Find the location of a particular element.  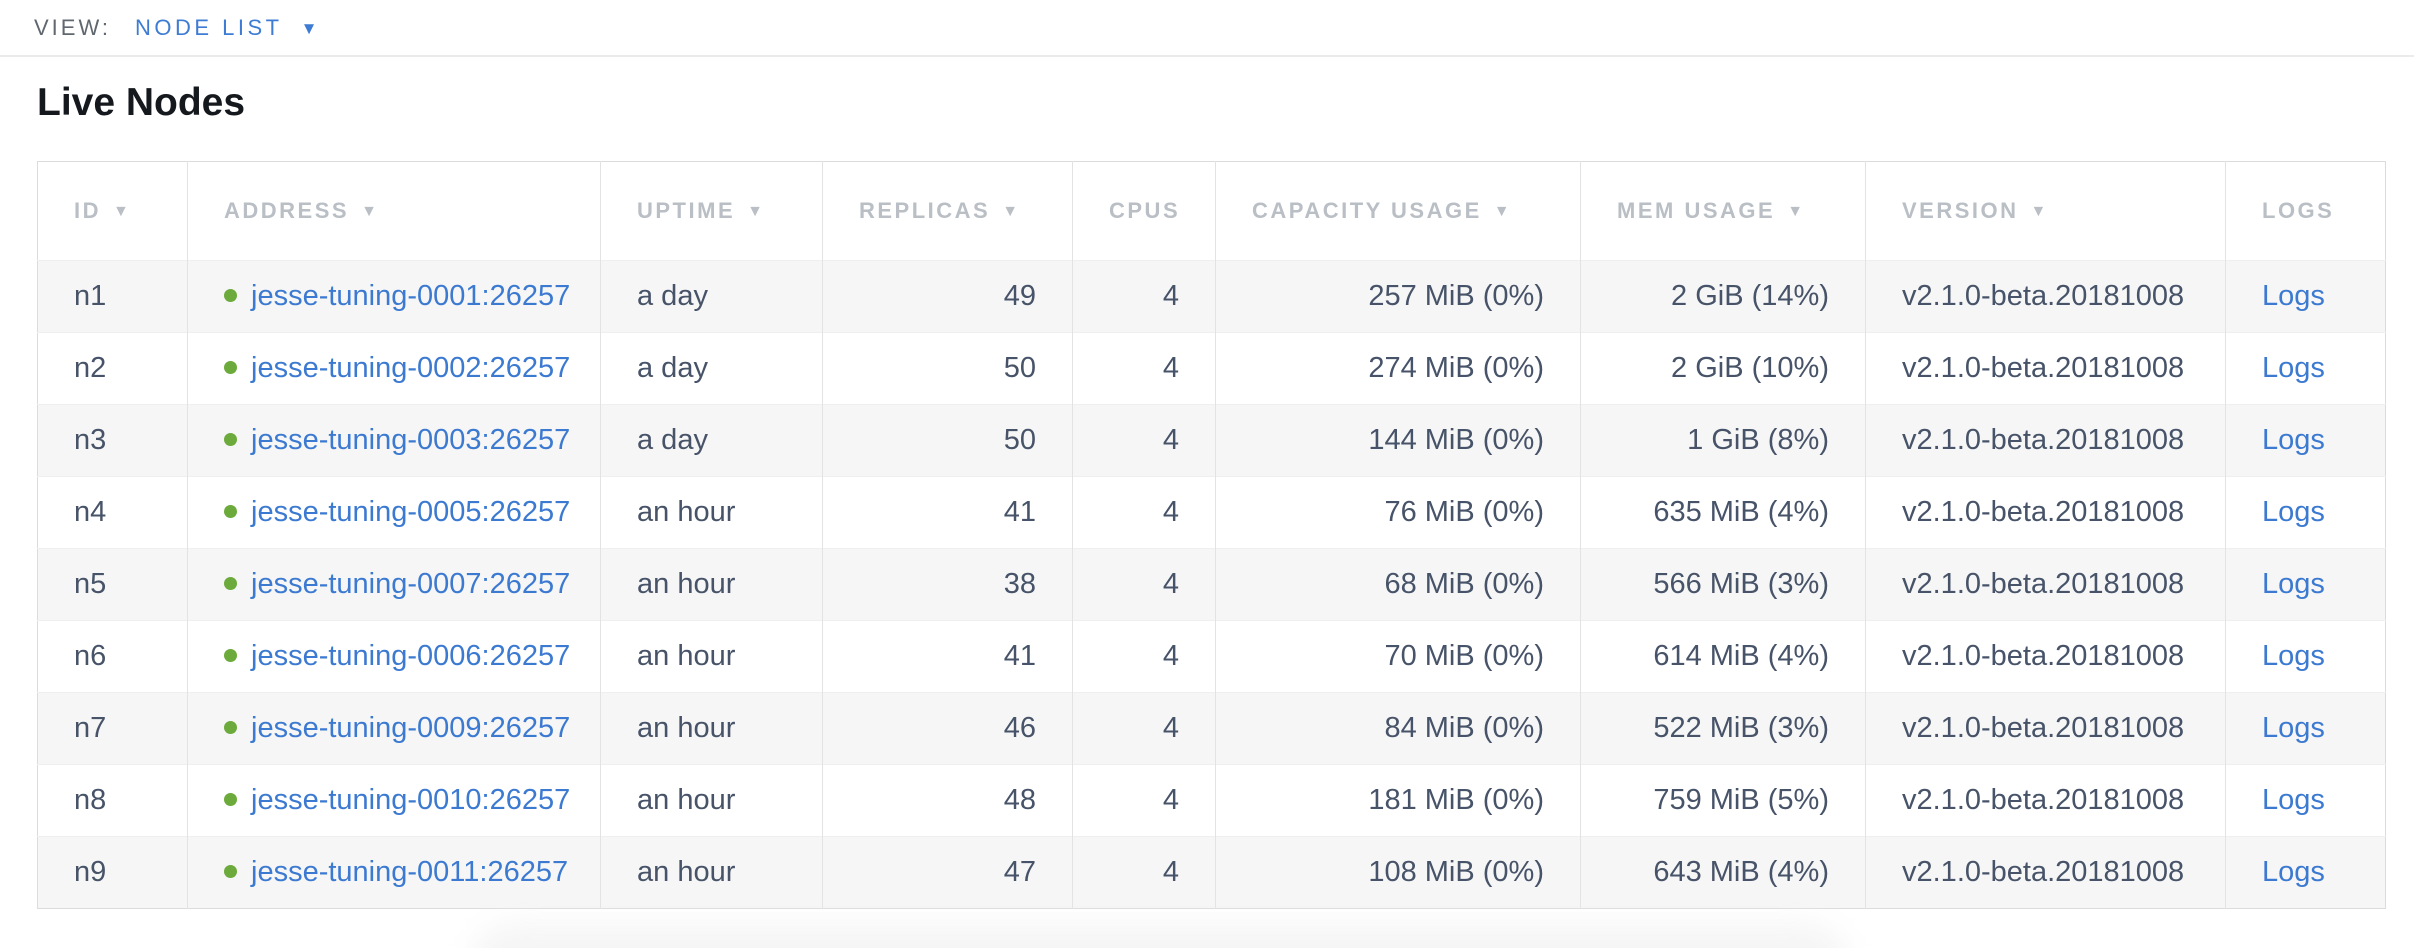

column-header-capacity: CAPACITY USAGE ▼ is located at coordinates (1398, 211).